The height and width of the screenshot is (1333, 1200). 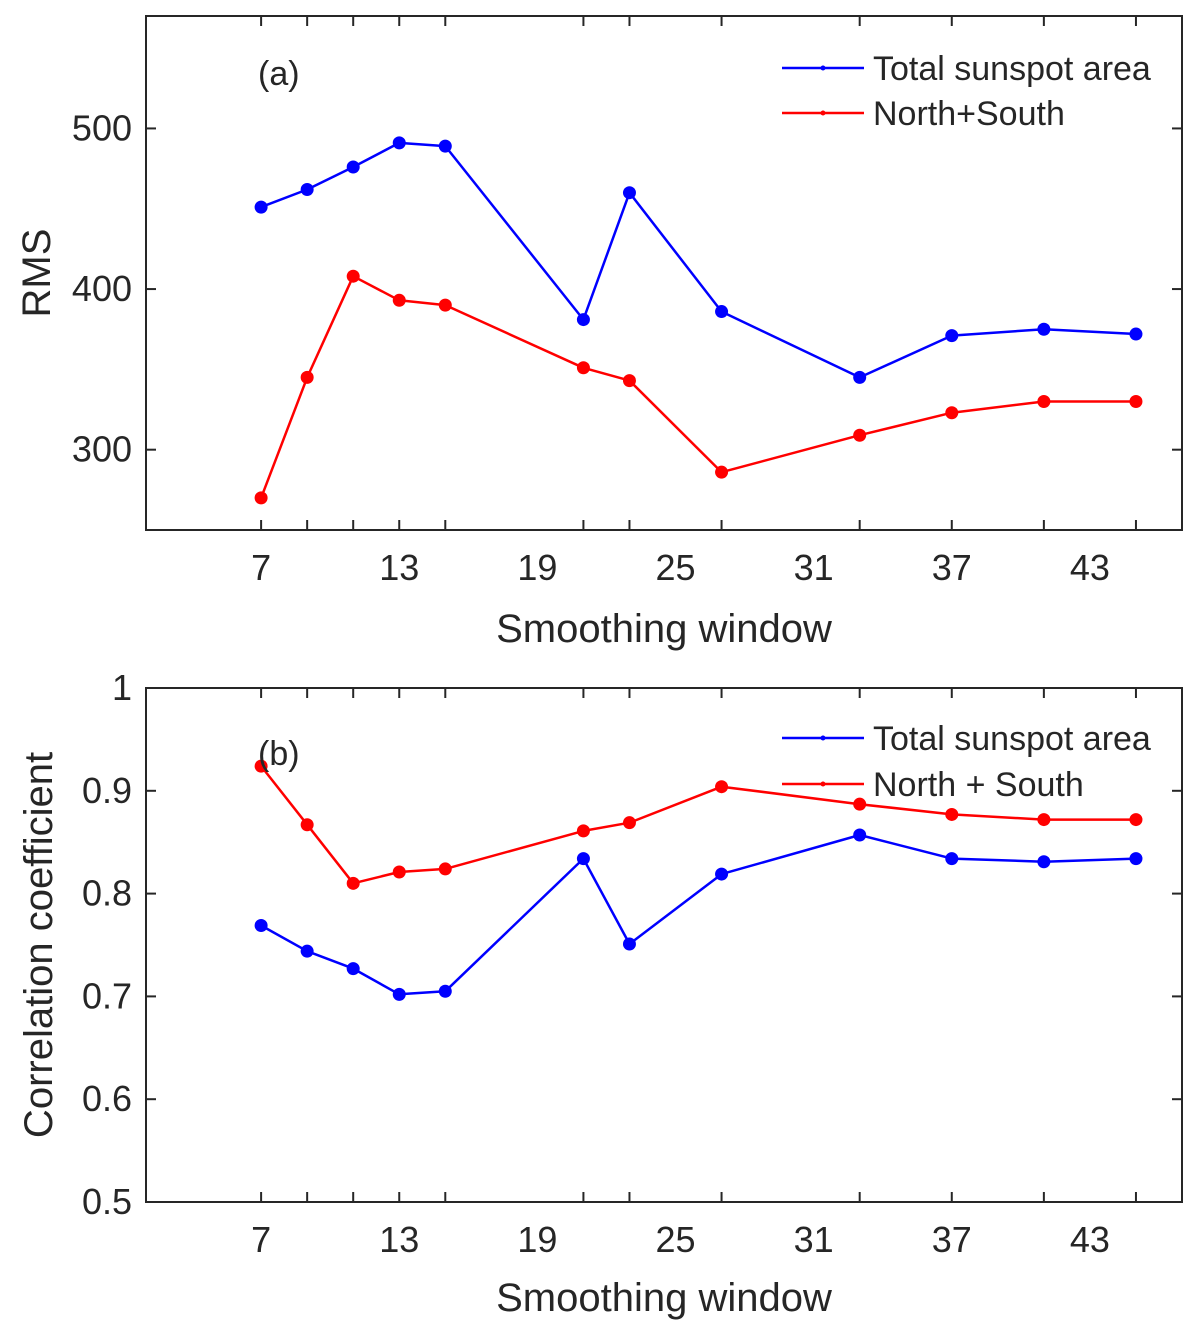 What do you see at coordinates (107, 995) in the screenshot?
I see `y-tick-label: 0.7` at bounding box center [107, 995].